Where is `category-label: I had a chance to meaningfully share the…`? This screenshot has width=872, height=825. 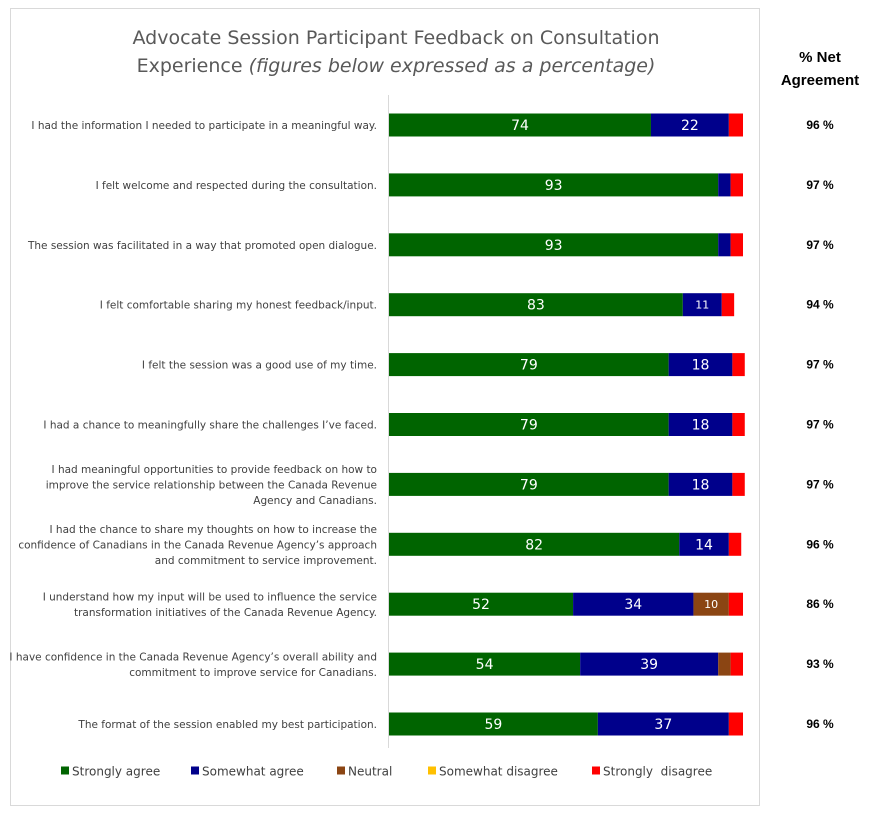
category-label: I had a chance to meaningfully share the… is located at coordinates (210, 426).